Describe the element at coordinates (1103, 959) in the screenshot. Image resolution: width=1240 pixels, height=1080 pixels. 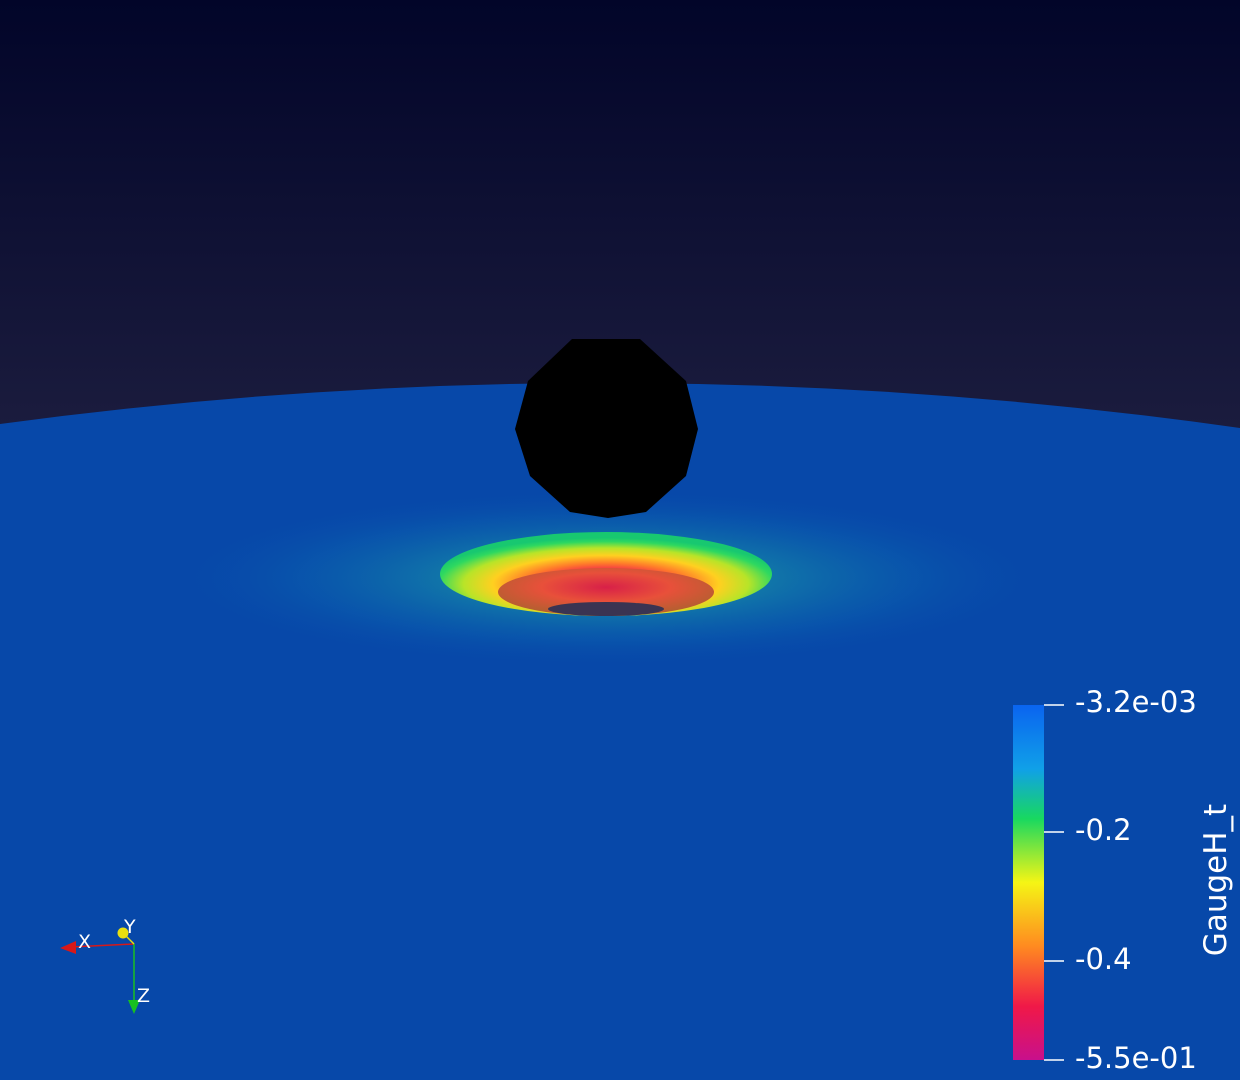
I see `colorbar-label-3: -0.4` at that location.